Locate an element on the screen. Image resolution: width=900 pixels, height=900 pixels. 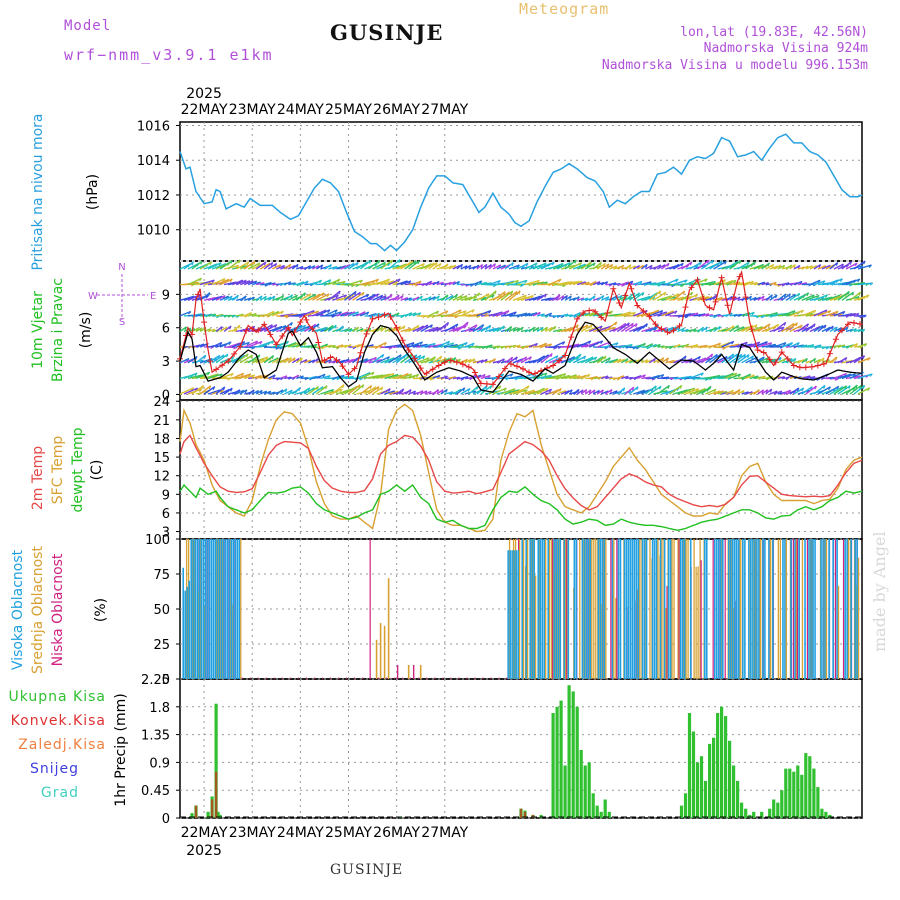
model-name: wrf−nmm_v3.9.1 e1km is located at coordinates (169, 55).